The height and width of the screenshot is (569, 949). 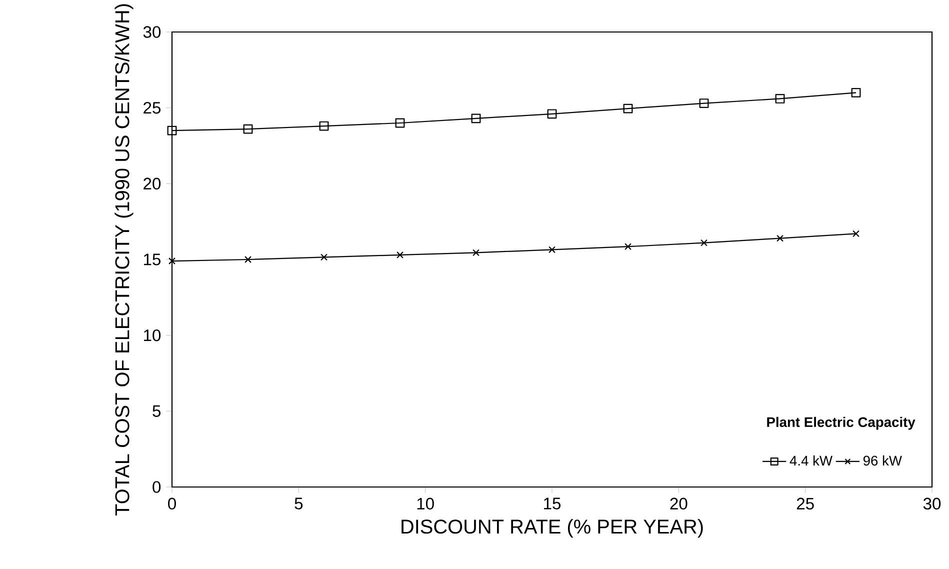 I want to click on y-tick-label: 15, so click(x=152, y=260).